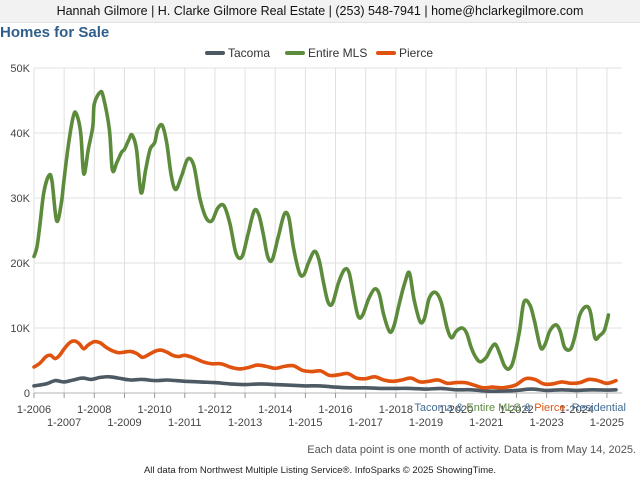 This screenshot has height=480, width=640. What do you see at coordinates (459, 408) in the screenshot?
I see `subtitle-amp-1: &` at bounding box center [459, 408].